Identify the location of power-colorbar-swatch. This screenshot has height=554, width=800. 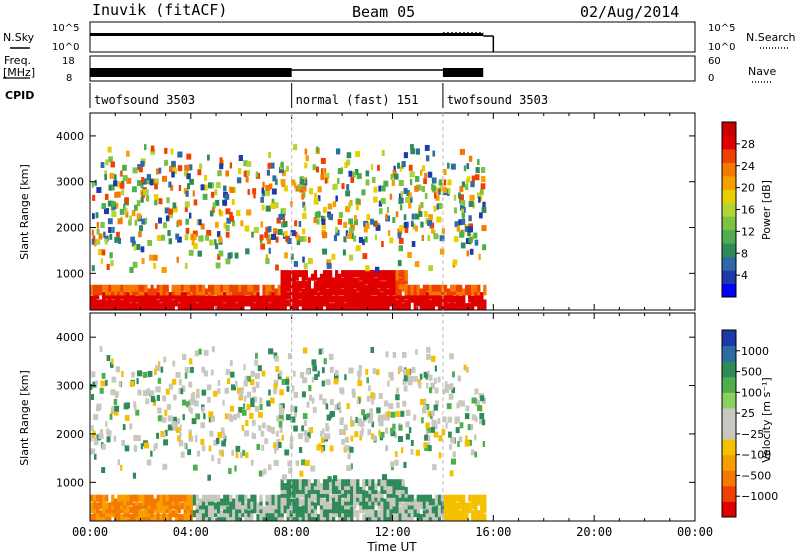
(729, 182).